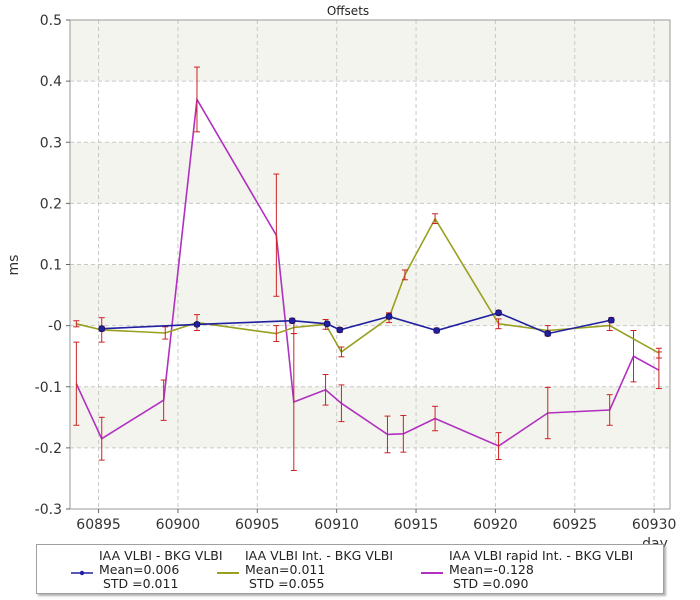 The image size is (700, 600). What do you see at coordinates (48, 510) in the screenshot?
I see `y-tick-label: -0.3` at bounding box center [48, 510].